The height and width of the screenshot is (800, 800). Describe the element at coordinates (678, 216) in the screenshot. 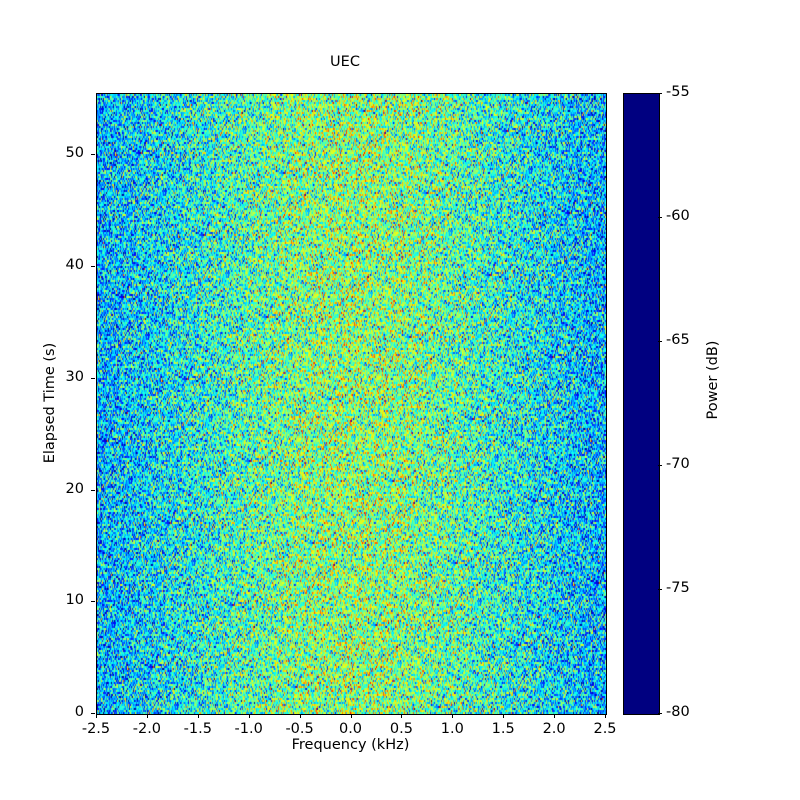

I see `colorbar-tick-label: -60` at that location.